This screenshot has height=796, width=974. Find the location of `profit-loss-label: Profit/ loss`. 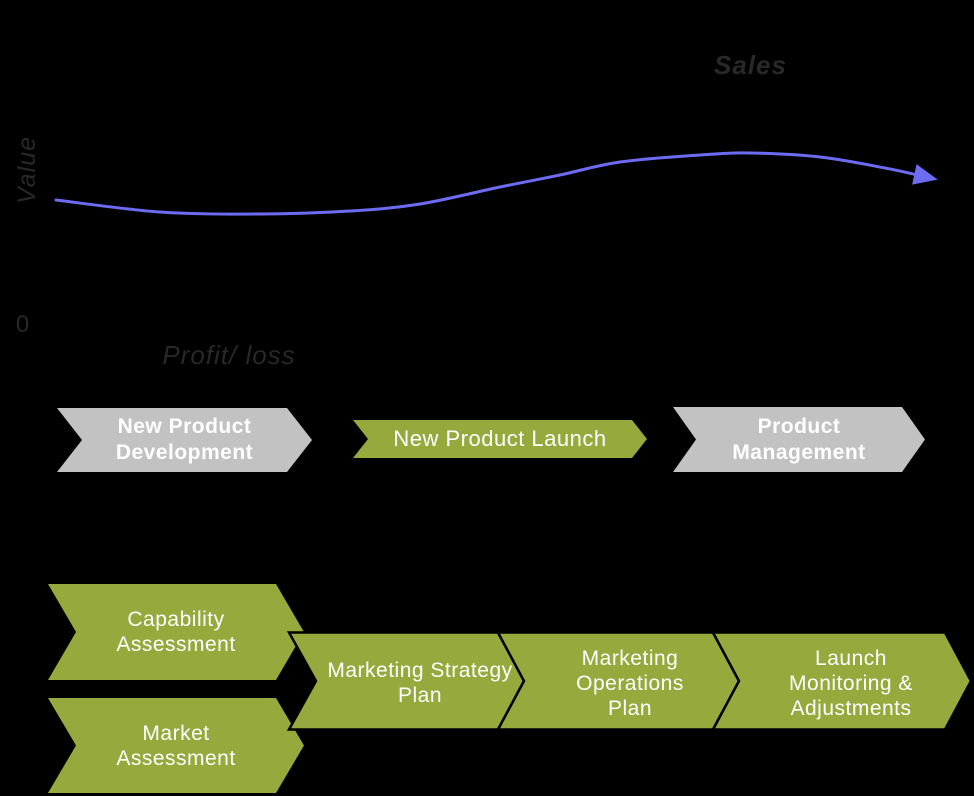

profit-loss-label: Profit/ loss is located at coordinates (229, 355).